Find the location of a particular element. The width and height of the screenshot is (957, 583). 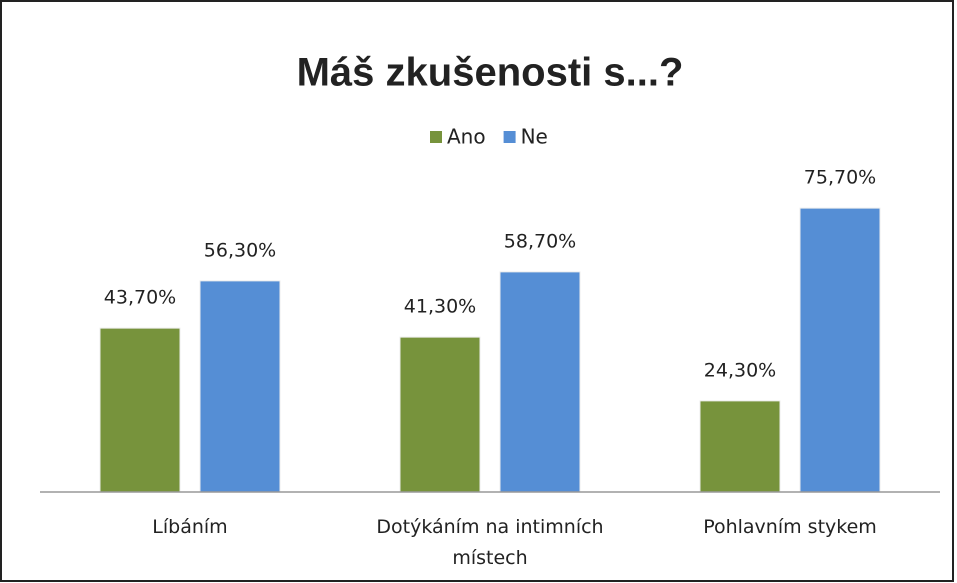

chart-title: Máš zkušenosti s...? is located at coordinates (490, 73).